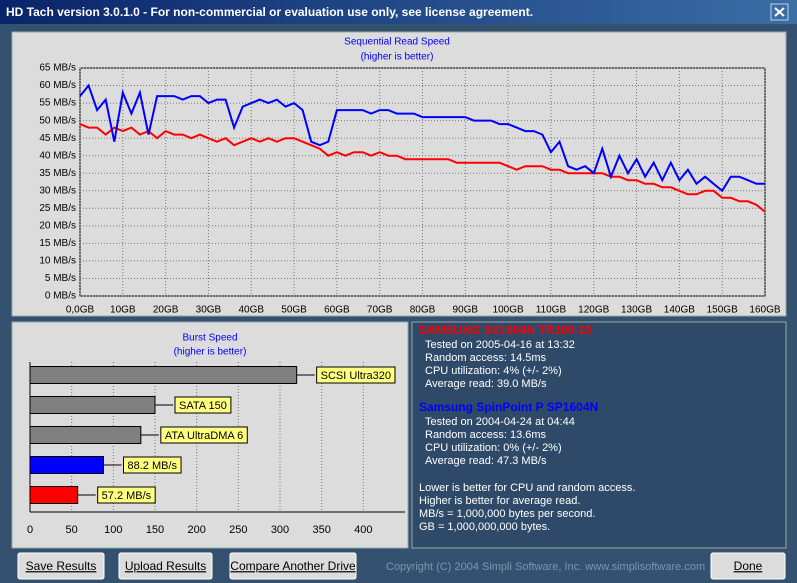  I want to click on drive-detail: Average read: 47.3 MB/s, so click(486, 461).